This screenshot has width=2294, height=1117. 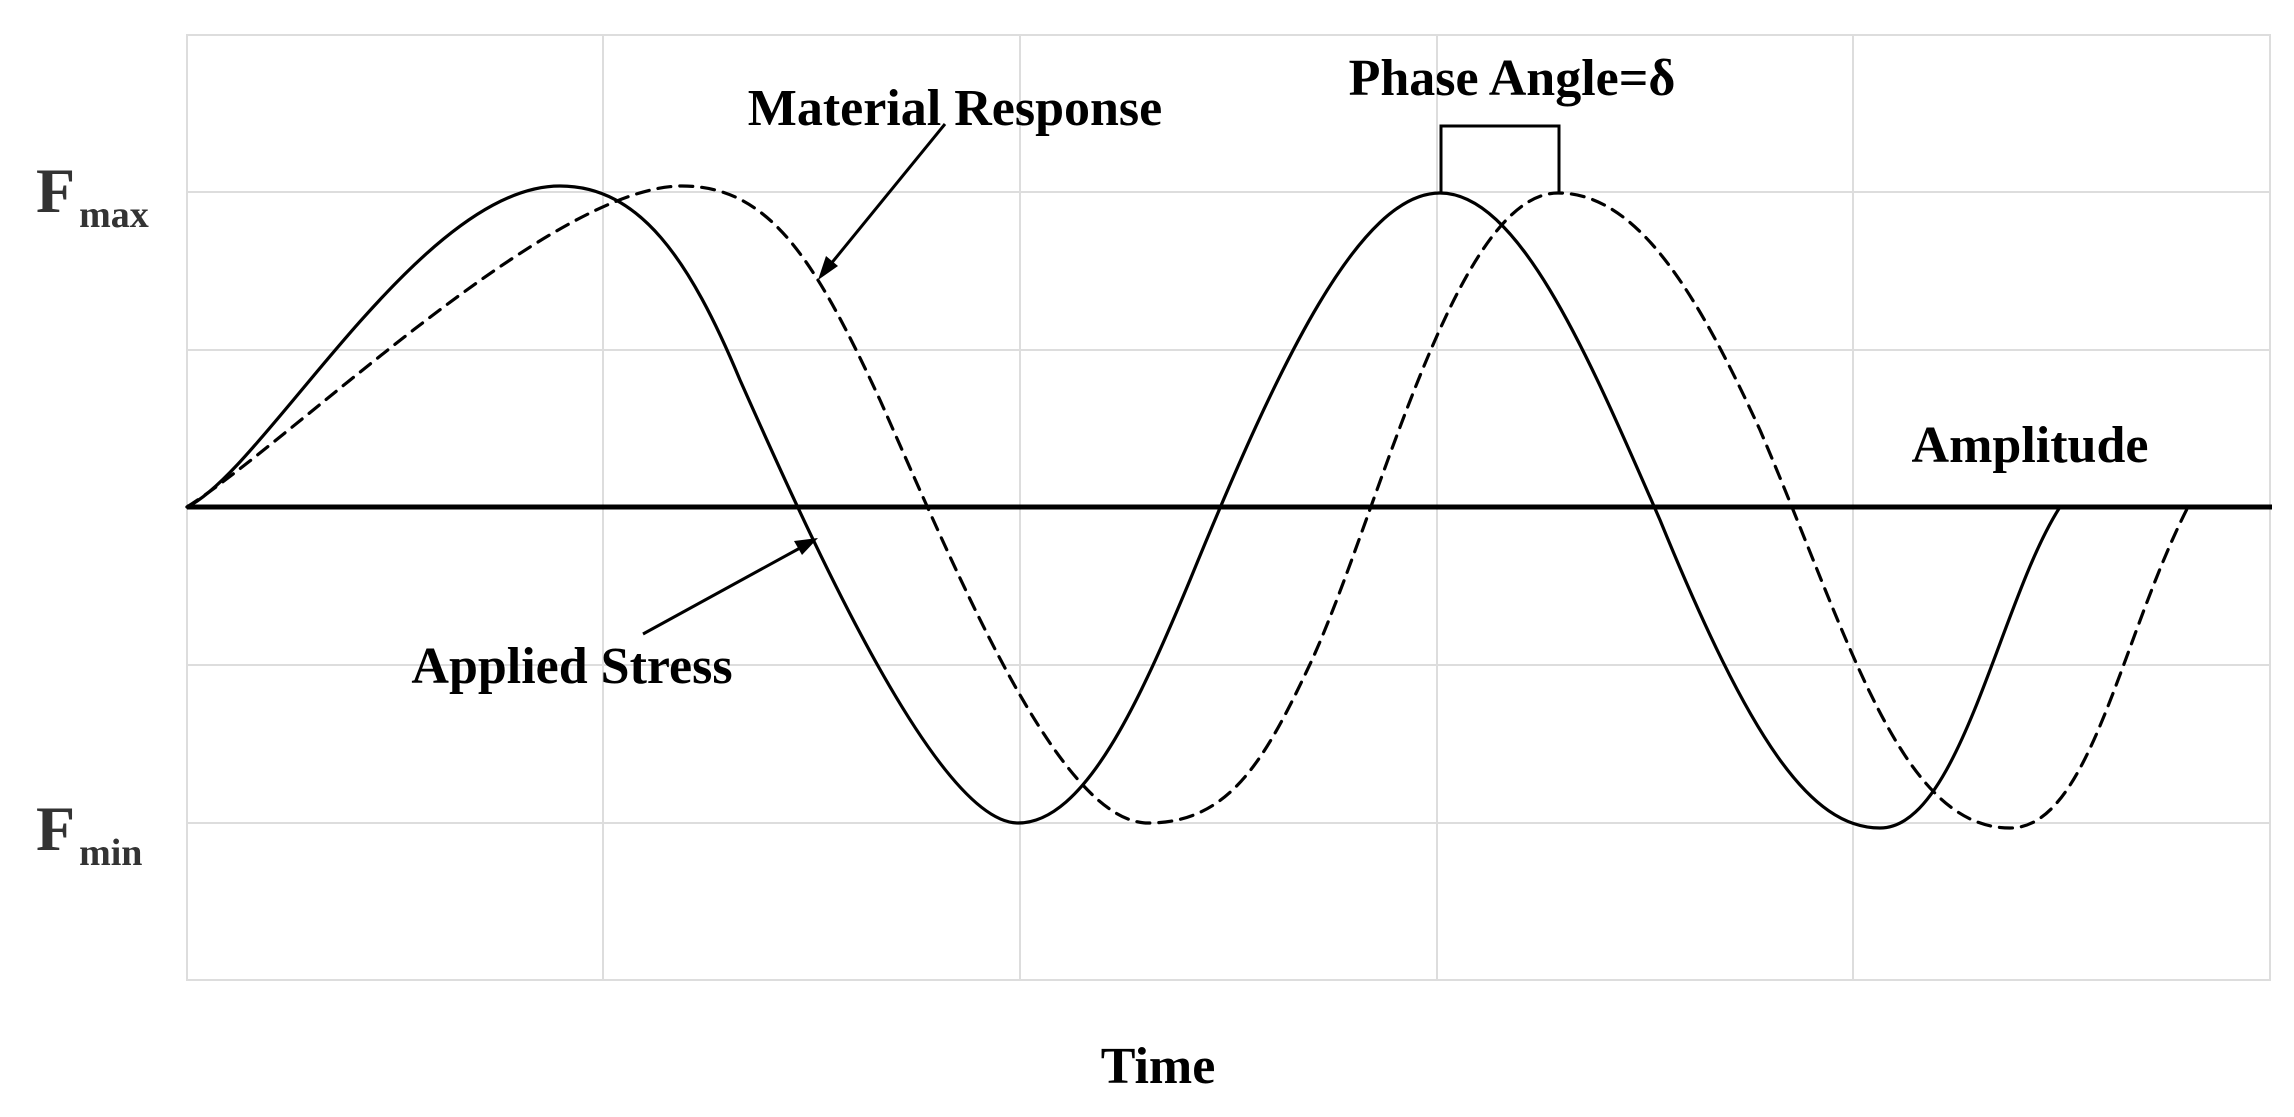 What do you see at coordinates (1158, 1066) in the screenshot?
I see `time-axis-label: Time` at bounding box center [1158, 1066].